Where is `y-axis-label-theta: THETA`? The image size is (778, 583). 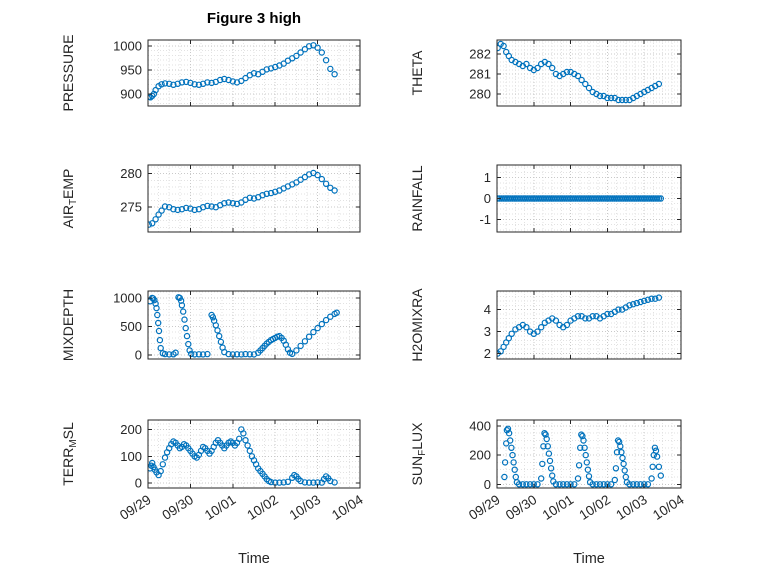 y-axis-label-theta: THETA is located at coordinates (417, 73).